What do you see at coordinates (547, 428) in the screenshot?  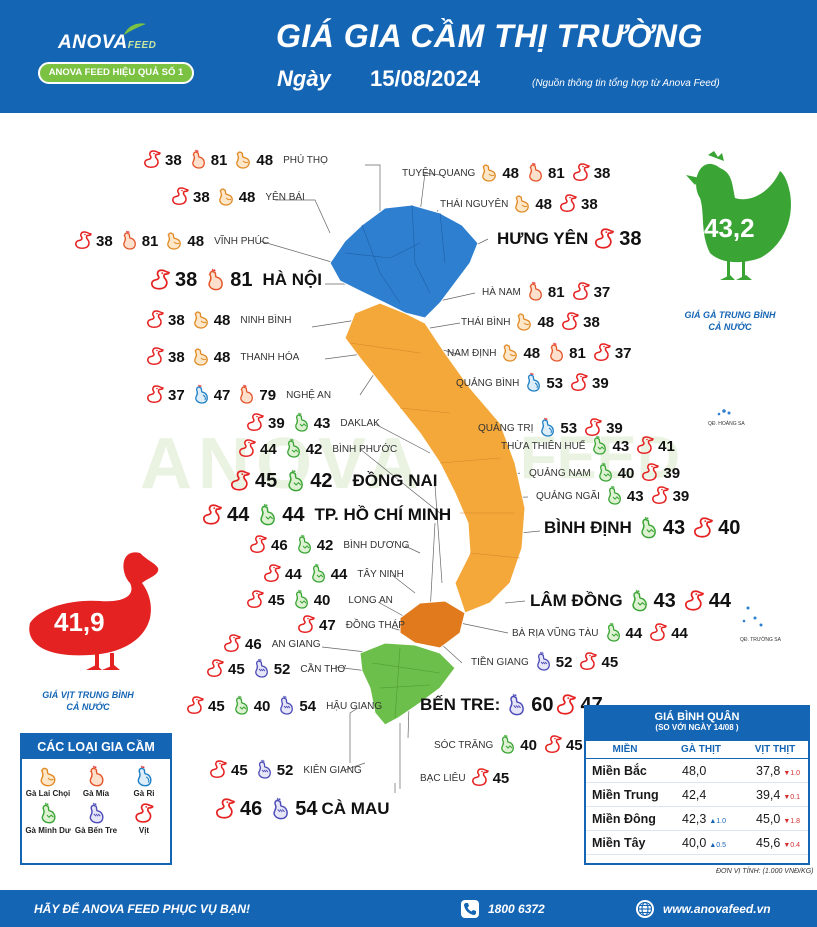 I see `ga-ri-icon` at bounding box center [547, 428].